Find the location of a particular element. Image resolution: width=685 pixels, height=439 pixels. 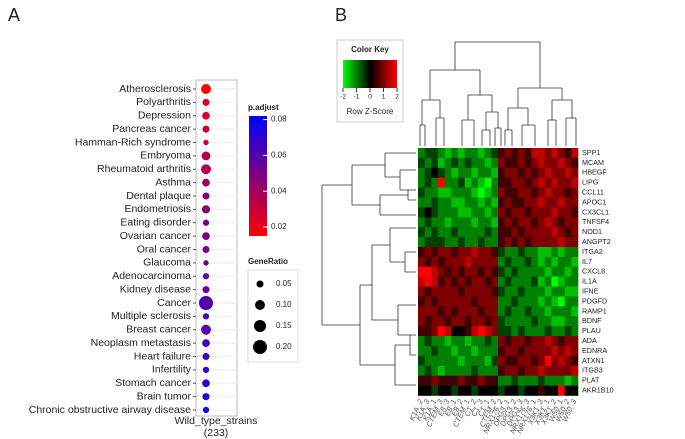

y-tick-label: Atherosclerosis is located at coordinates (155, 89).